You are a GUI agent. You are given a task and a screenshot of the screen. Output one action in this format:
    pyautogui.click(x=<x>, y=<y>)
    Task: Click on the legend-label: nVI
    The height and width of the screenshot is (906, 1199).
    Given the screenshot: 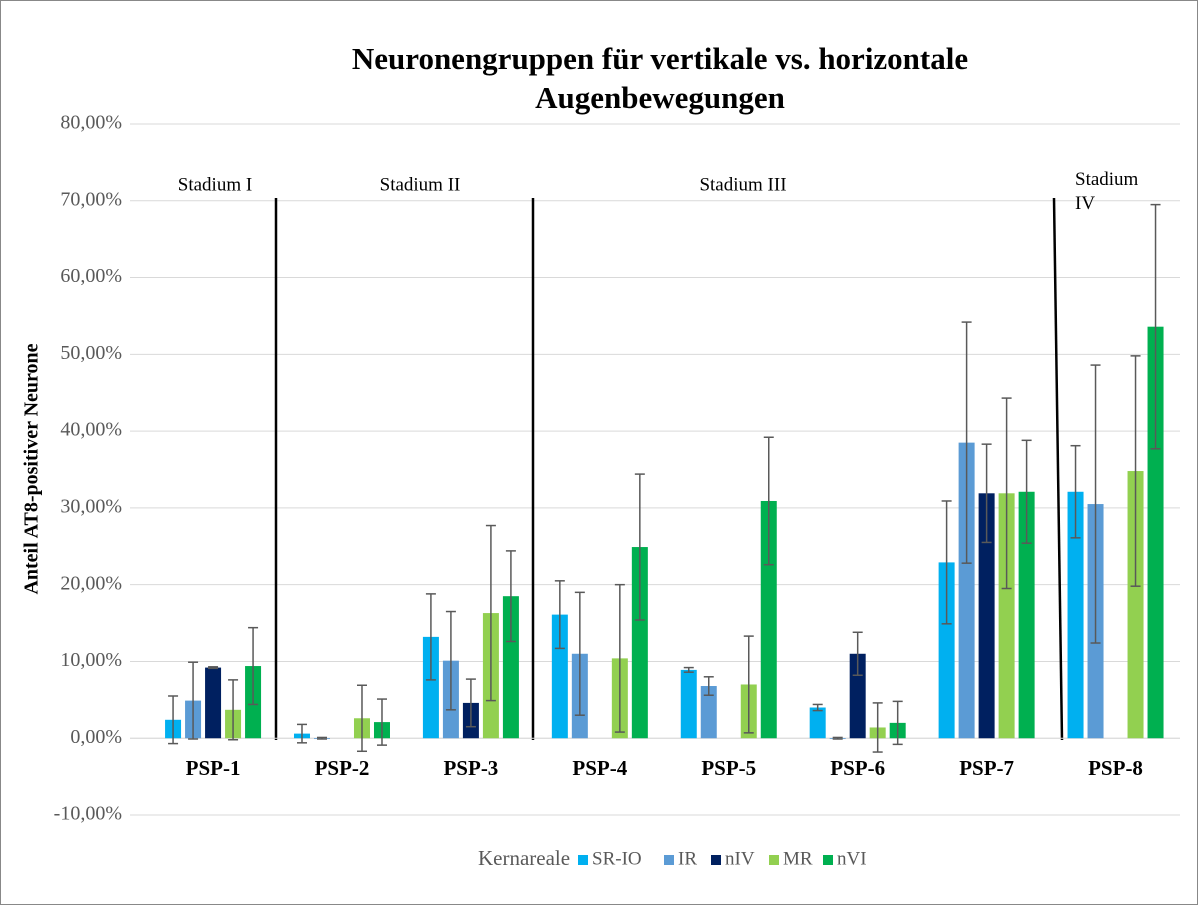 What is the action you would take?
    pyautogui.click(x=852, y=858)
    